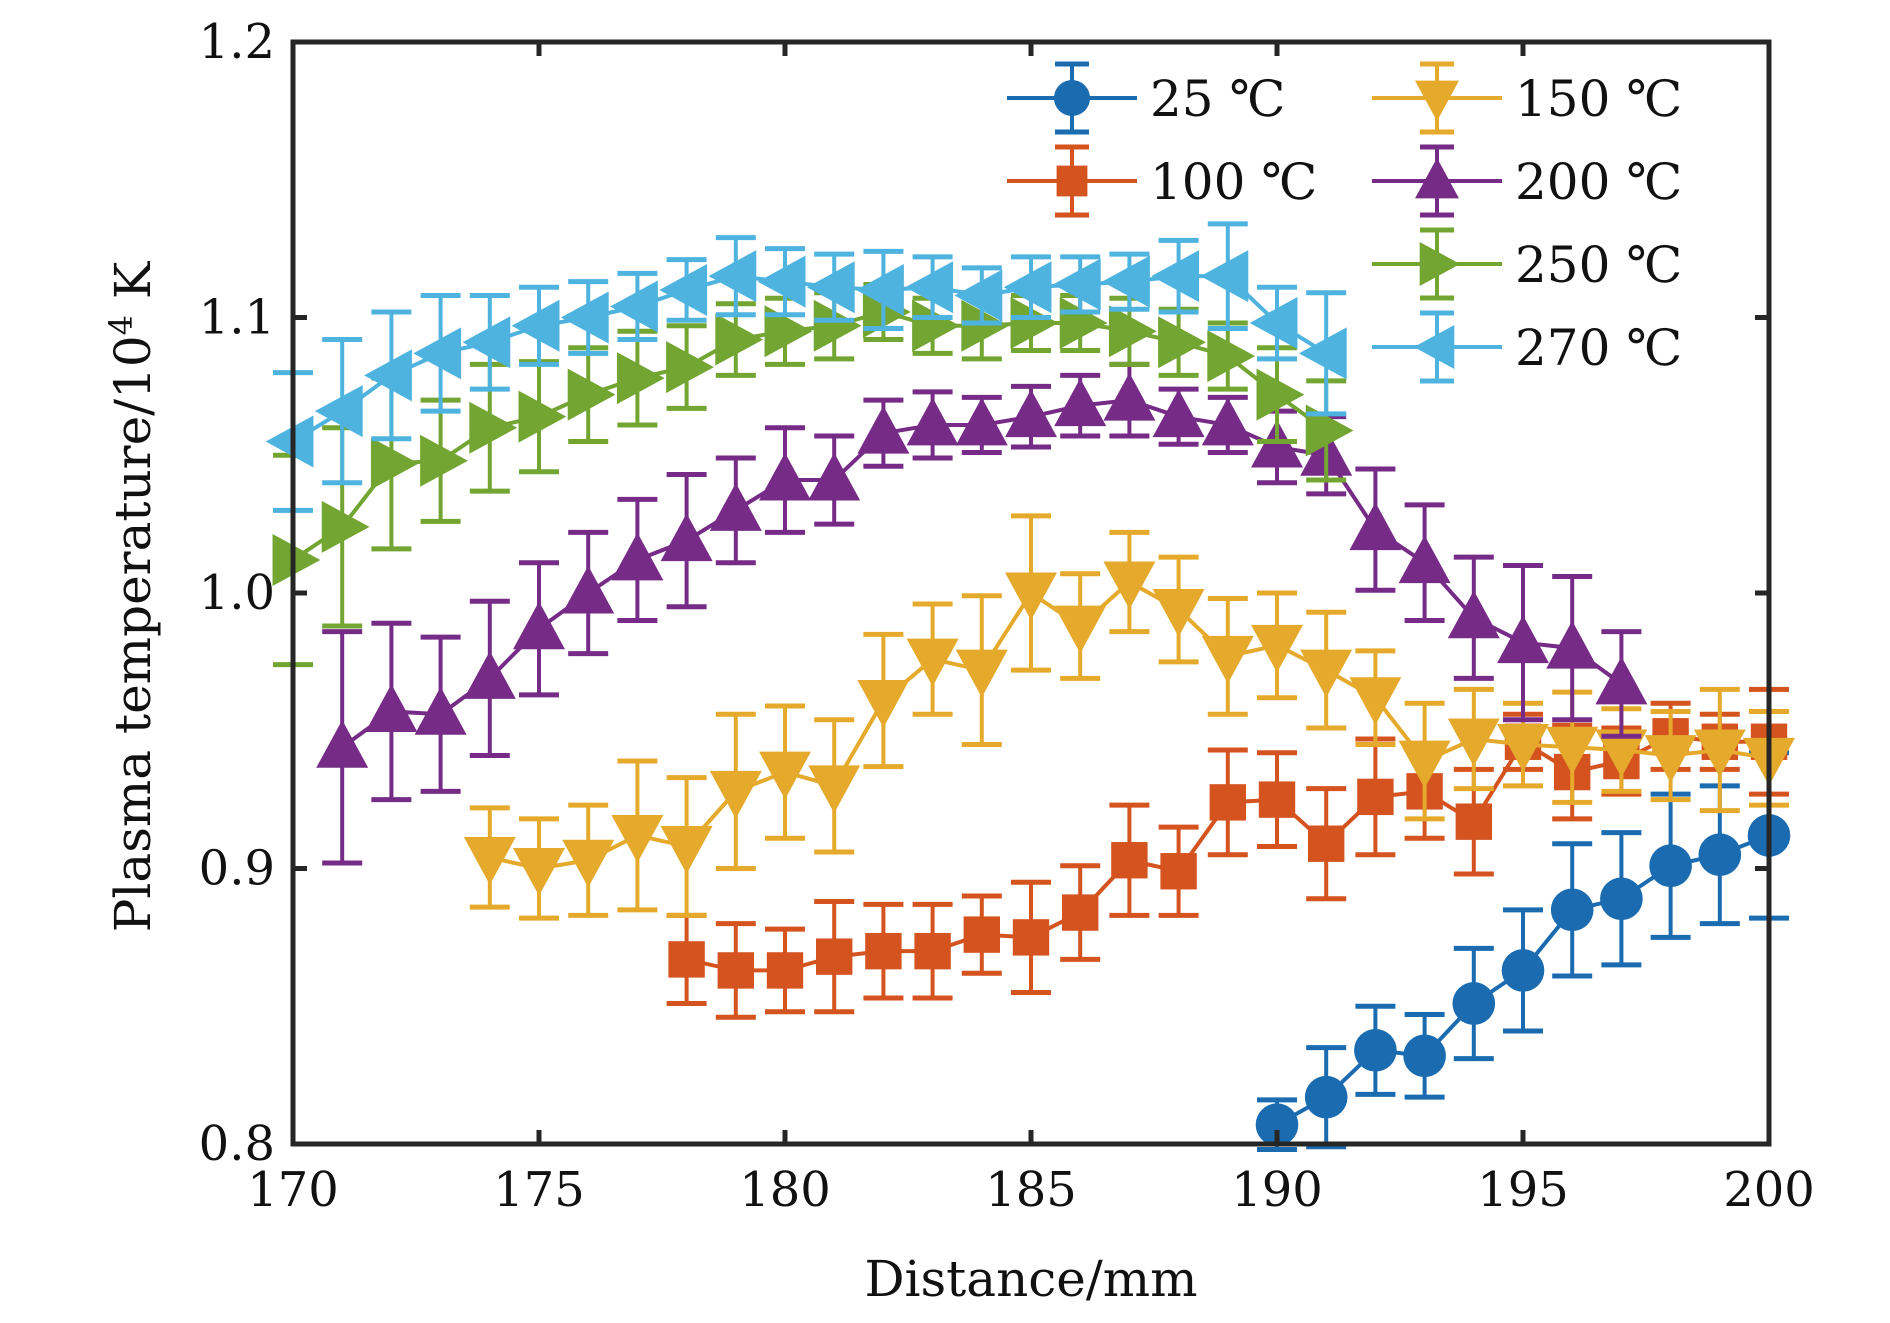 This screenshot has height=1323, width=1890. I want to click on y-axis-title-main: Plasma temperature/10, so click(133, 633).